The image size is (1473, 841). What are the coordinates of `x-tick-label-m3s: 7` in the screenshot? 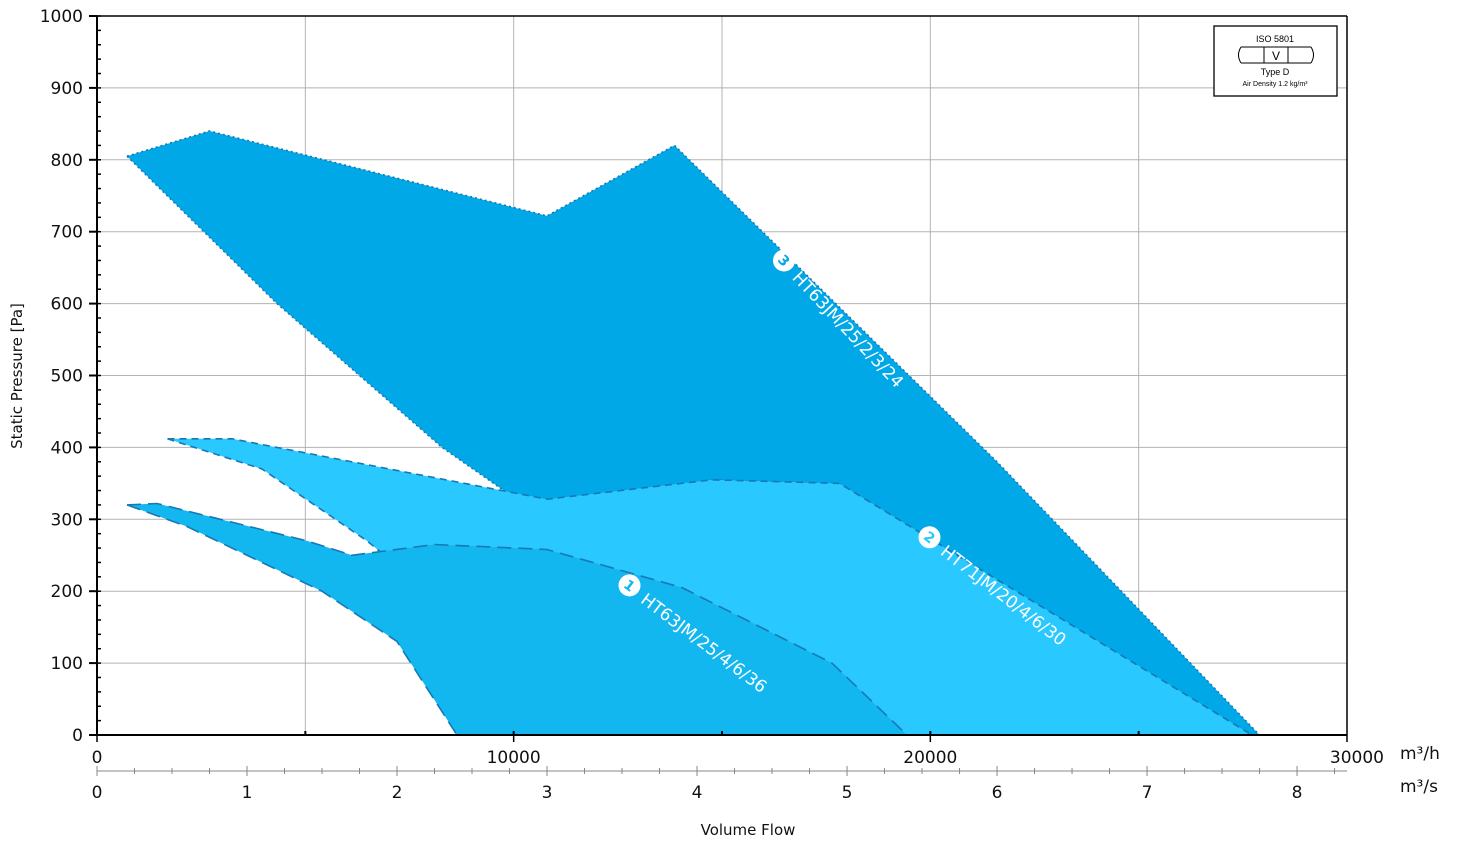 It's located at (1147, 793).